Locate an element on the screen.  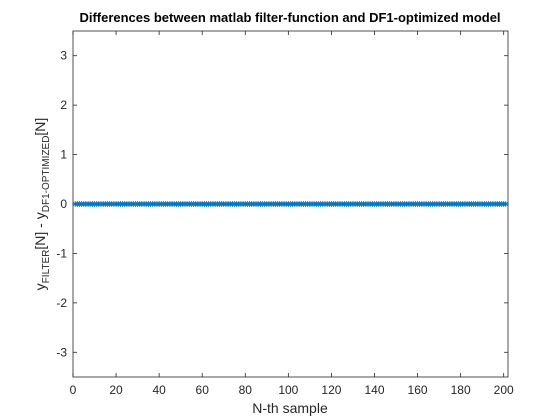
y-tick-label: 2 is located at coordinates (63, 105).